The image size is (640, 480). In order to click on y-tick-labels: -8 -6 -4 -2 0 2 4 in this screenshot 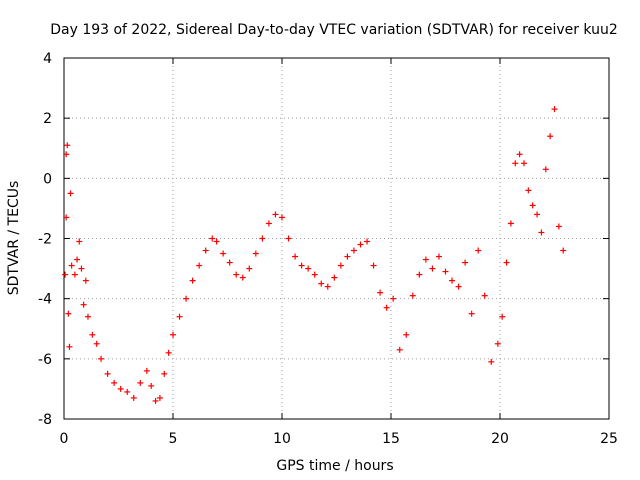, I will do `click(45, 239)`.